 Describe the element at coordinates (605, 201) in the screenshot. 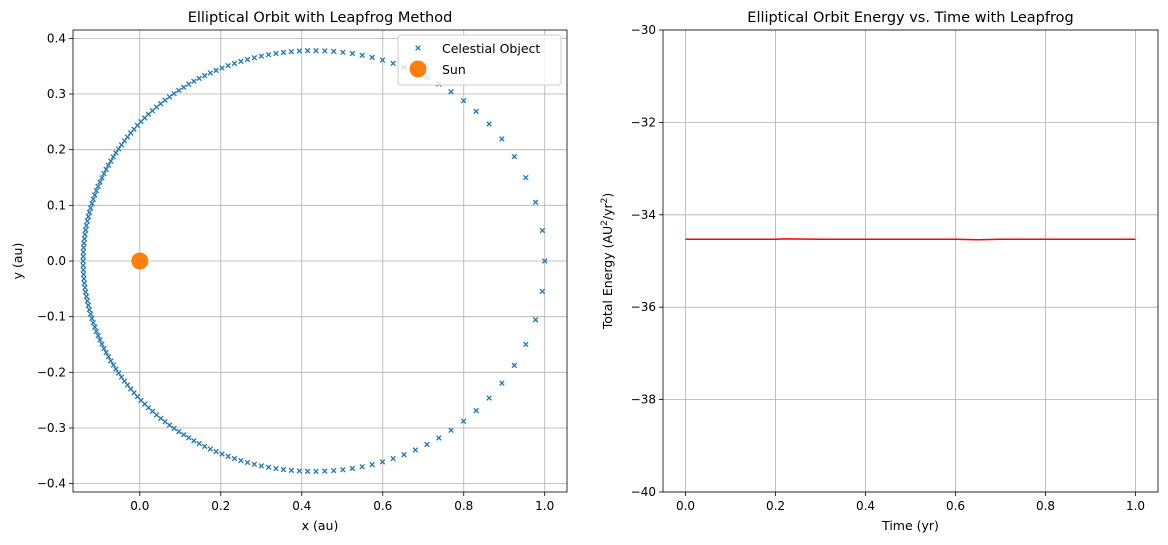

I see `energy-y-label-sup2: 2` at that location.